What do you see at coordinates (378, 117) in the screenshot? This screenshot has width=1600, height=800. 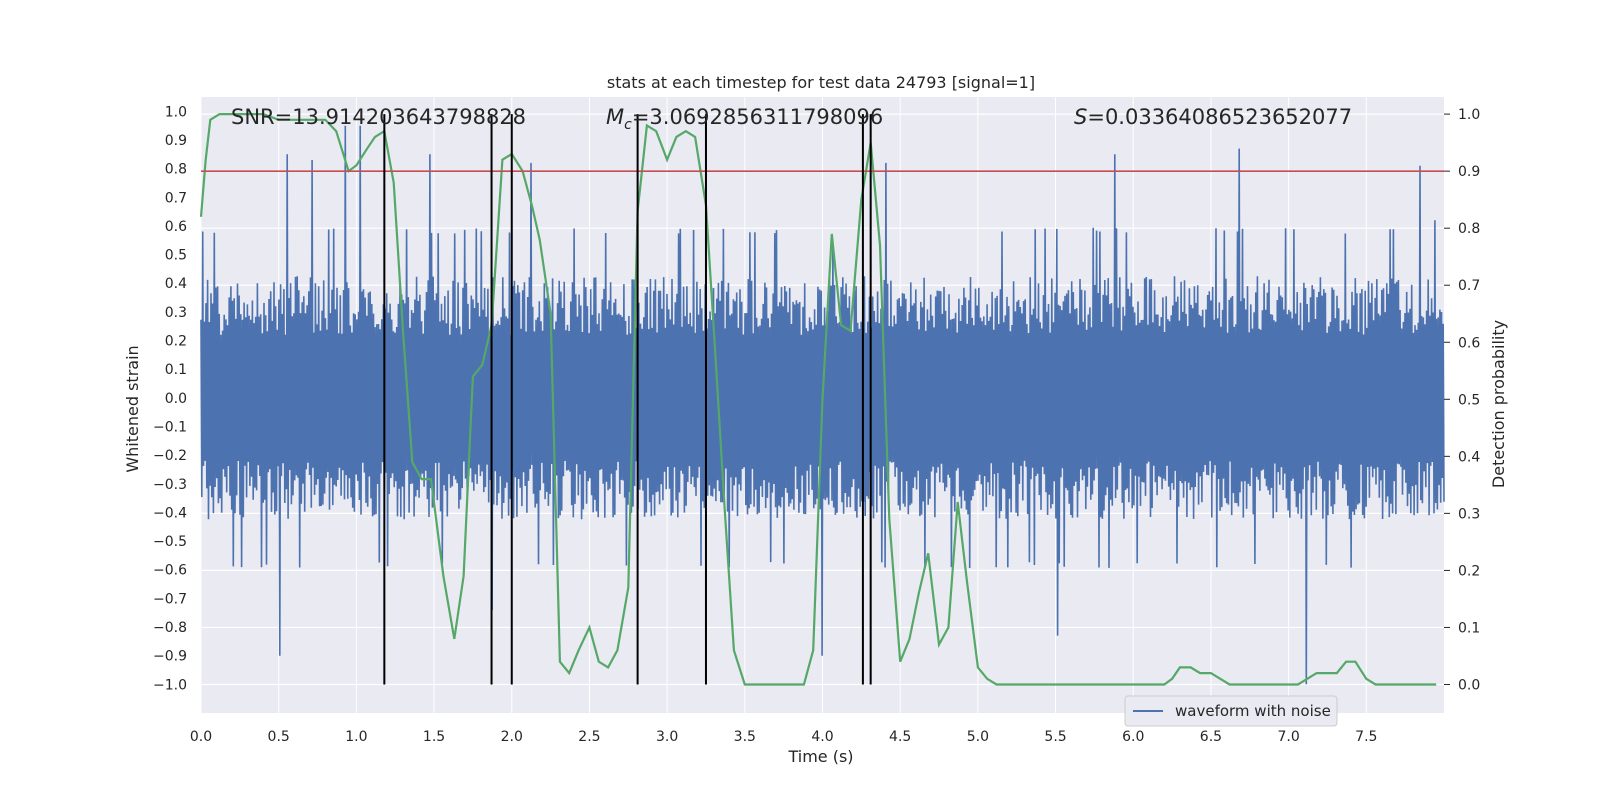 I see `snr-annotation: SNR=13.914203643798828` at bounding box center [378, 117].